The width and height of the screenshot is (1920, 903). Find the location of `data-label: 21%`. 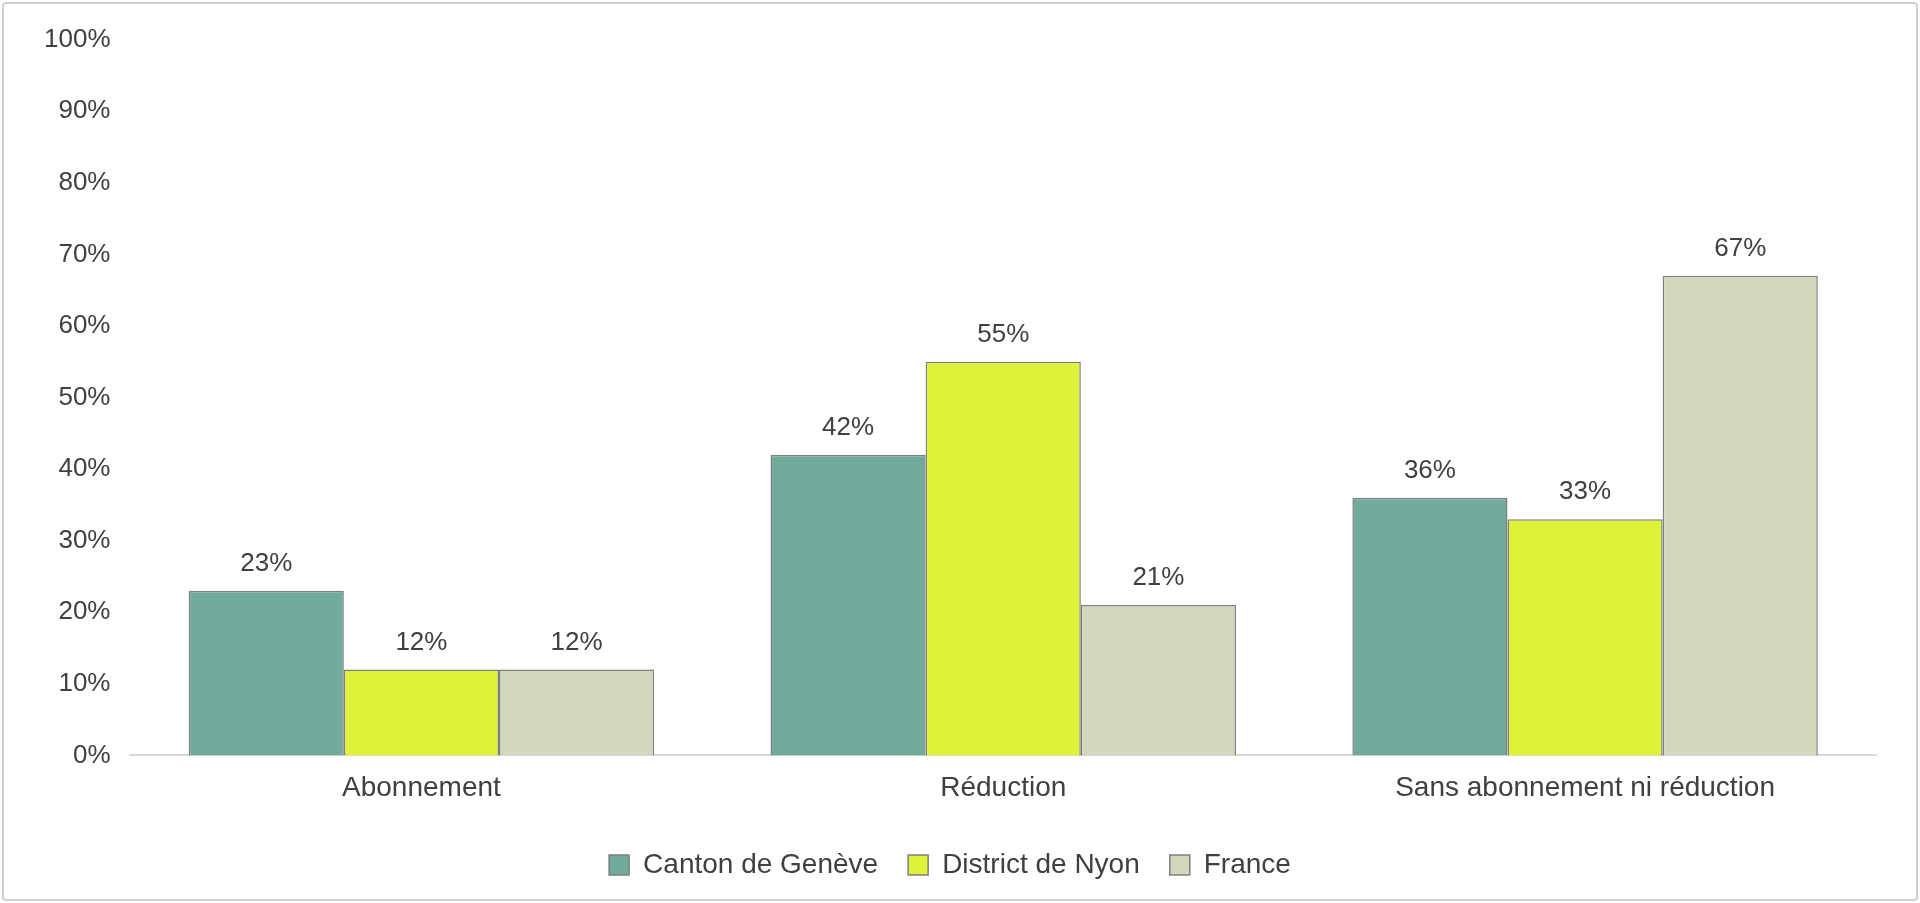

data-label: 21% is located at coordinates (1158, 576).